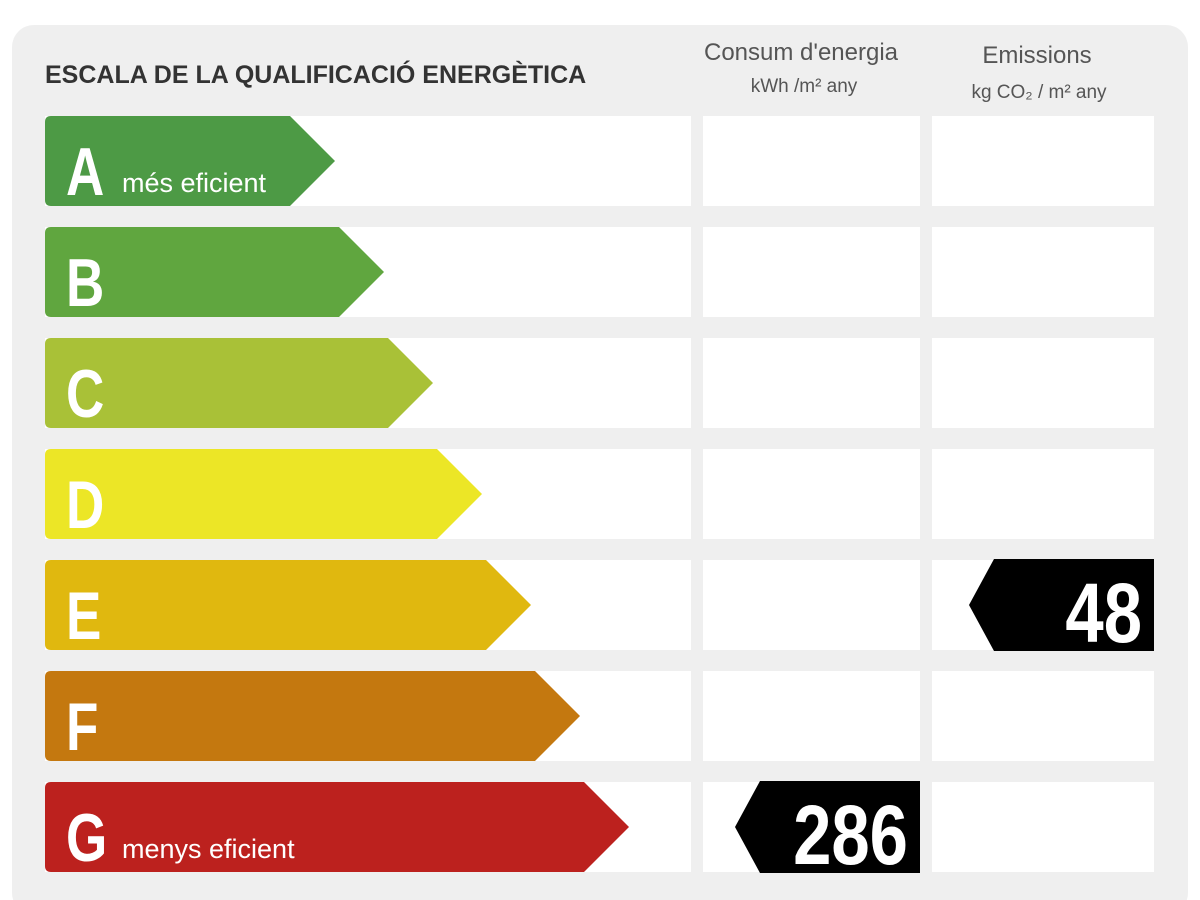 This screenshot has height=900, width=1200. Describe the element at coordinates (85, 394) in the screenshot. I see `rating-letter: C` at that location.